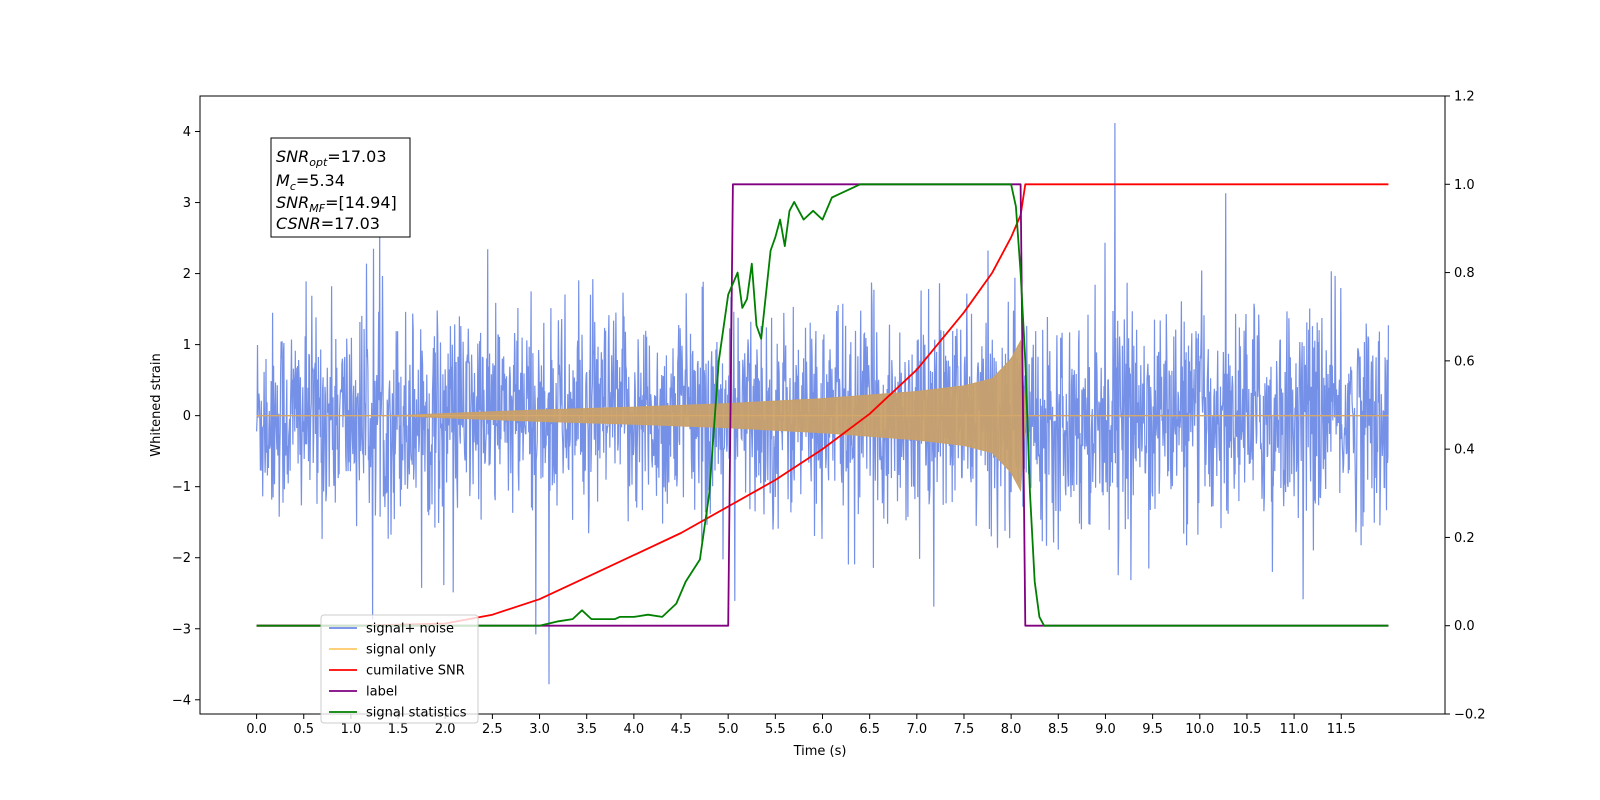  Describe the element at coordinates (181, 487) in the screenshot. I see `y-tick-label: −1` at that location.